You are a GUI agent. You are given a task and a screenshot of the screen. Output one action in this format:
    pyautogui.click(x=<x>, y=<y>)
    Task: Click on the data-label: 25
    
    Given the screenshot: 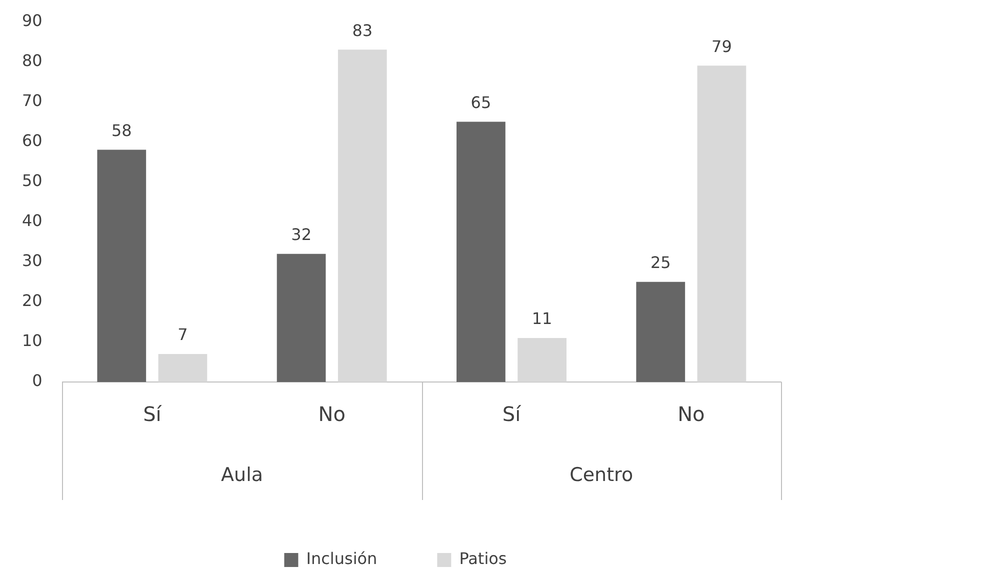 What is the action you would take?
    pyautogui.click(x=660, y=262)
    